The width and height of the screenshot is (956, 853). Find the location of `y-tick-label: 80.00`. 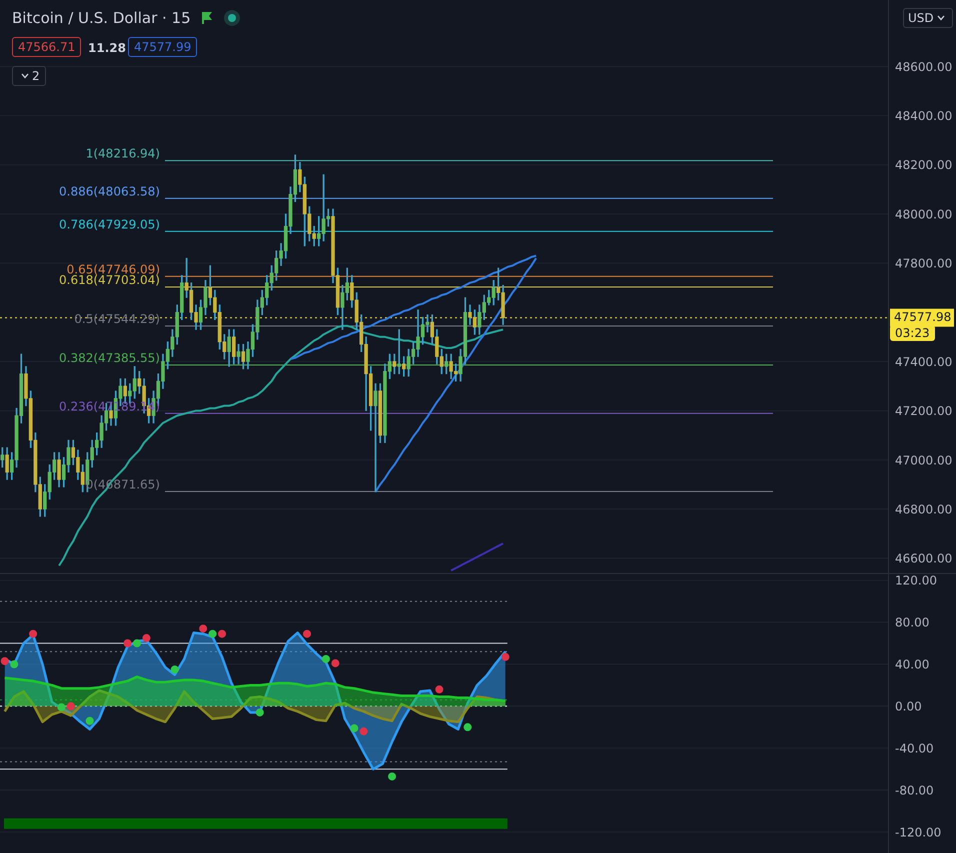

y-tick-label: 80.00 is located at coordinates (912, 623).